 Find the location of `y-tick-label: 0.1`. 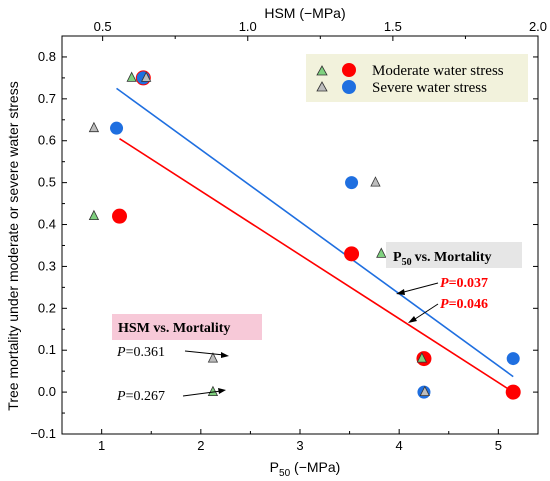

y-tick-label: 0.1 is located at coordinates (47, 349).